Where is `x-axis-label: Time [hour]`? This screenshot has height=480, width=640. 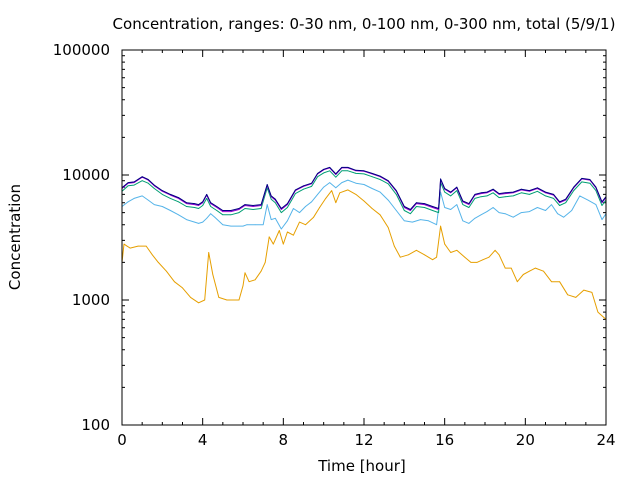
x-axis-label: Time [hour] is located at coordinates (361, 466).